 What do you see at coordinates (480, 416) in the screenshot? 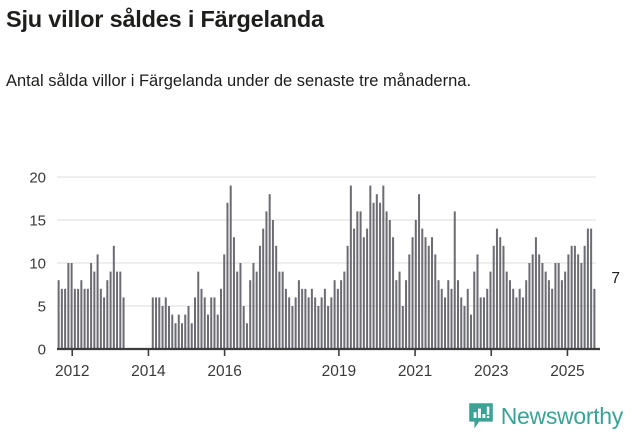
I see `bar-chart-speech-bubble-icon` at bounding box center [480, 416].